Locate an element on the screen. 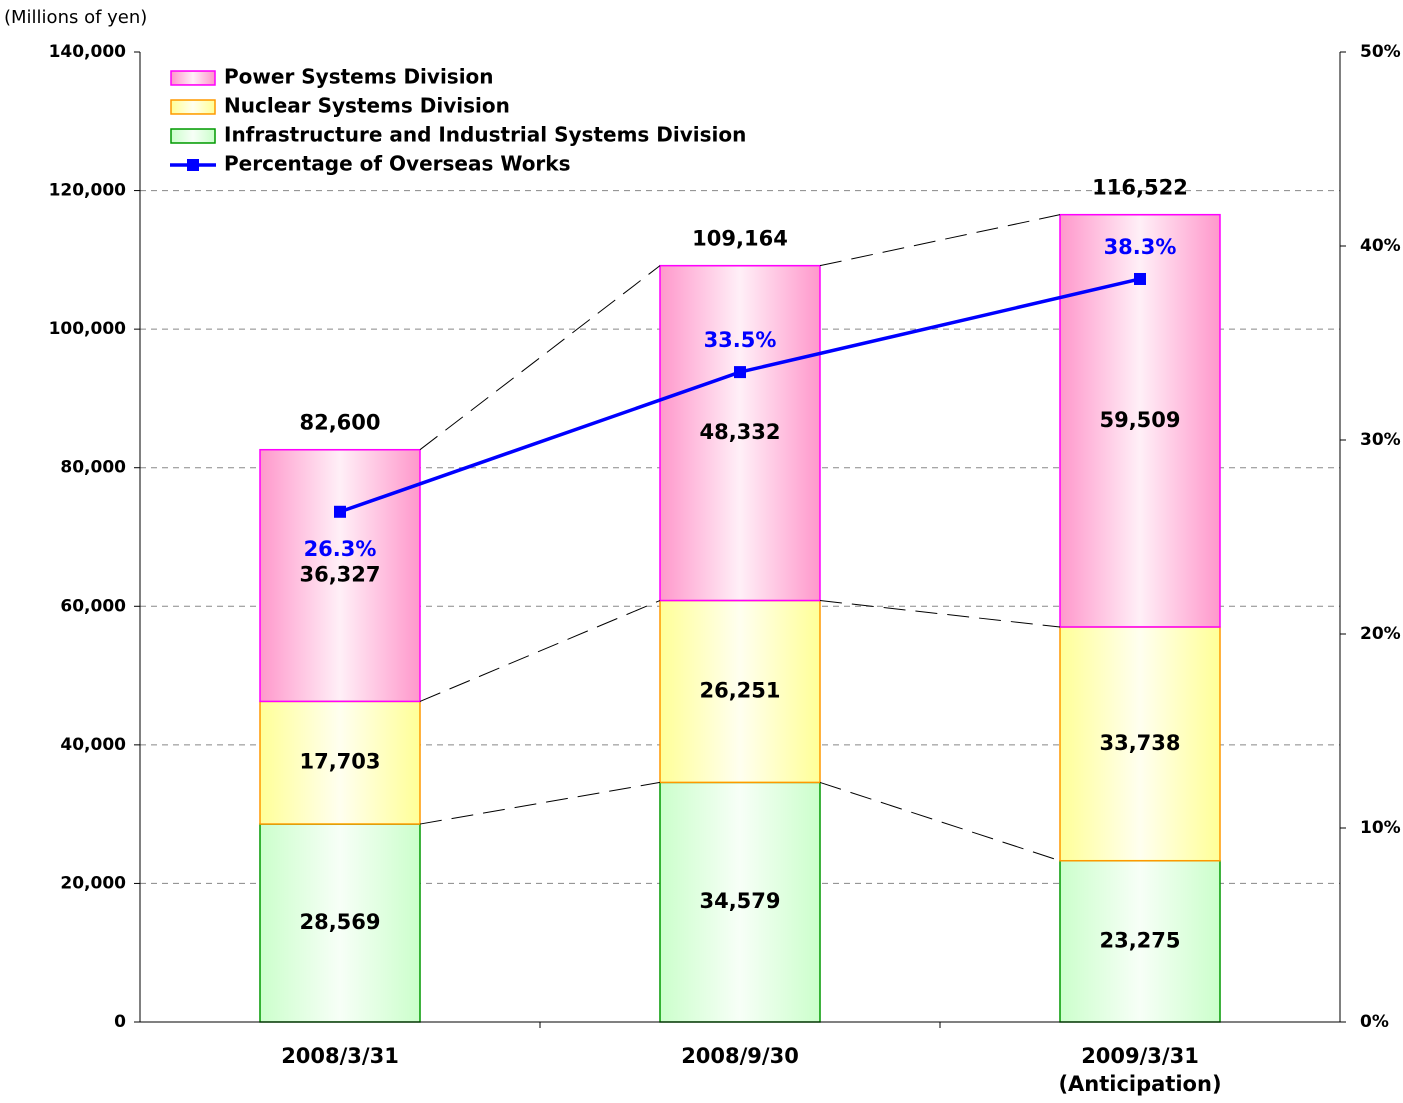 The height and width of the screenshot is (1103, 1403). legend-label: Percentage of Overseas Works is located at coordinates (397, 164).